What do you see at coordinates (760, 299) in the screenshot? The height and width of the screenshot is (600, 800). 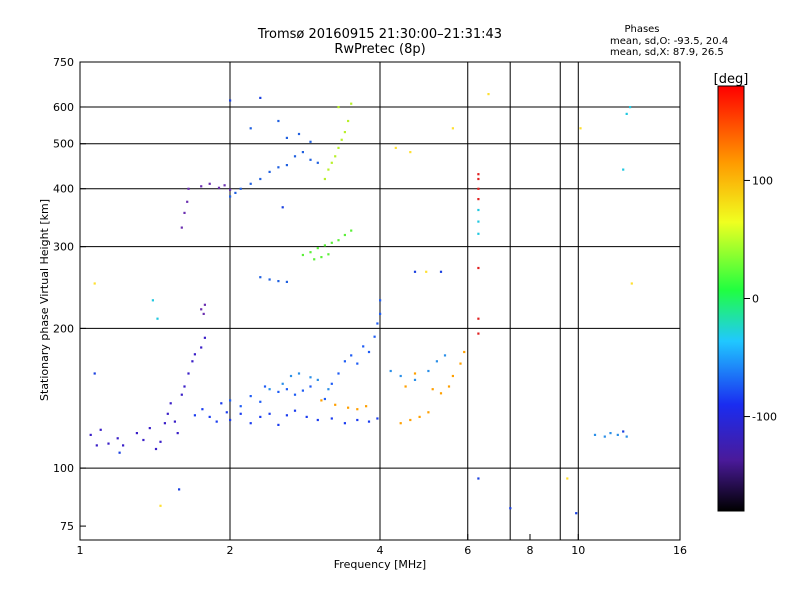 I see `colorbar-ticks: 100 0 -100` at bounding box center [760, 299].